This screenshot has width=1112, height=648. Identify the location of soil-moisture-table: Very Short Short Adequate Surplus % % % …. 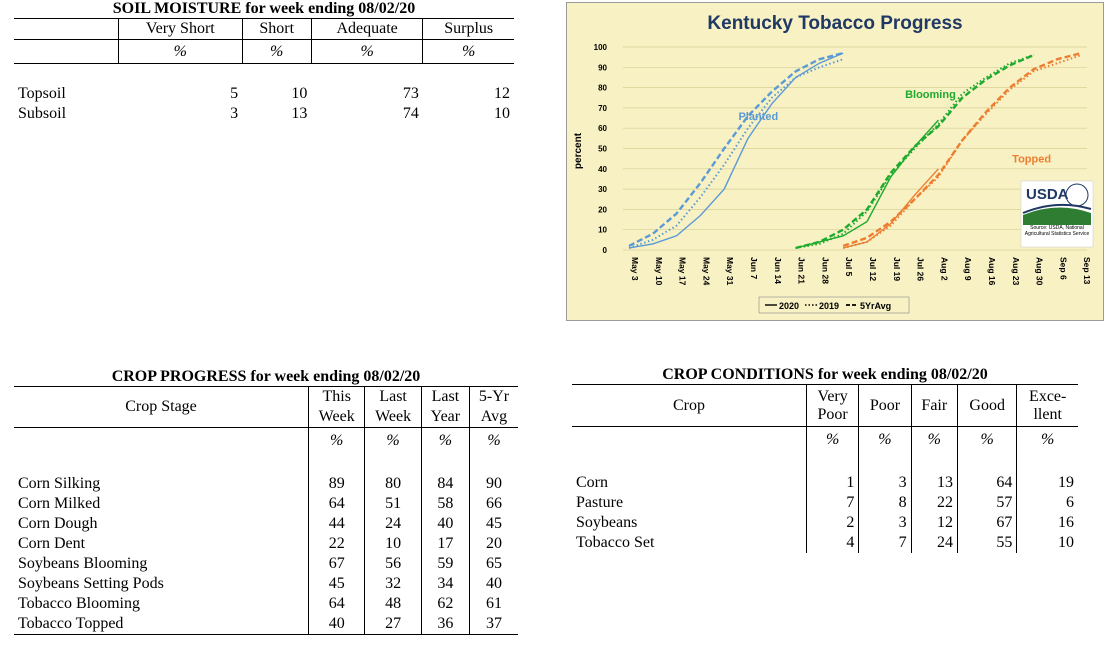
(264, 71).